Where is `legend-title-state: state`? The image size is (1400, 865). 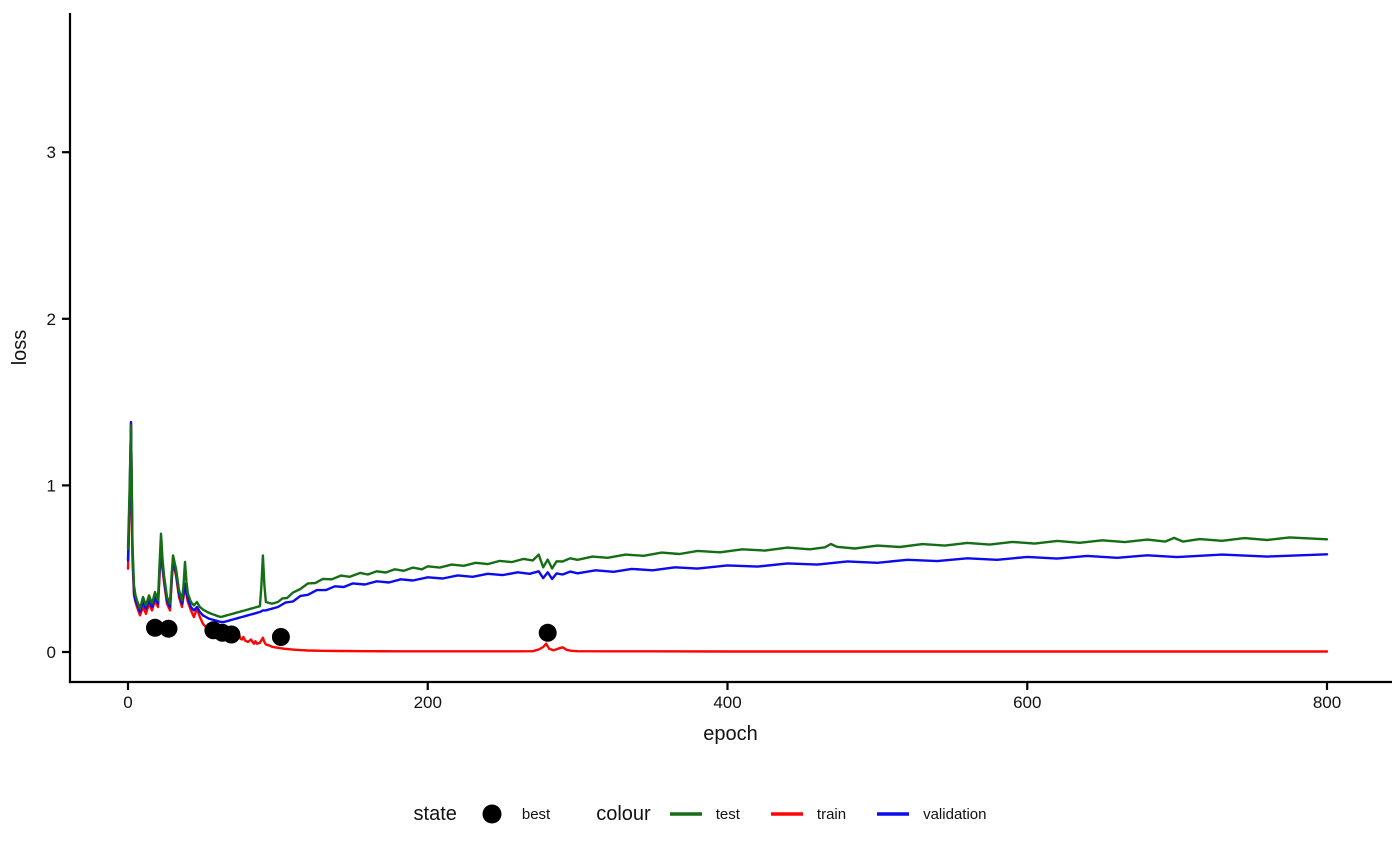 legend-title-state: state is located at coordinates (435, 813).